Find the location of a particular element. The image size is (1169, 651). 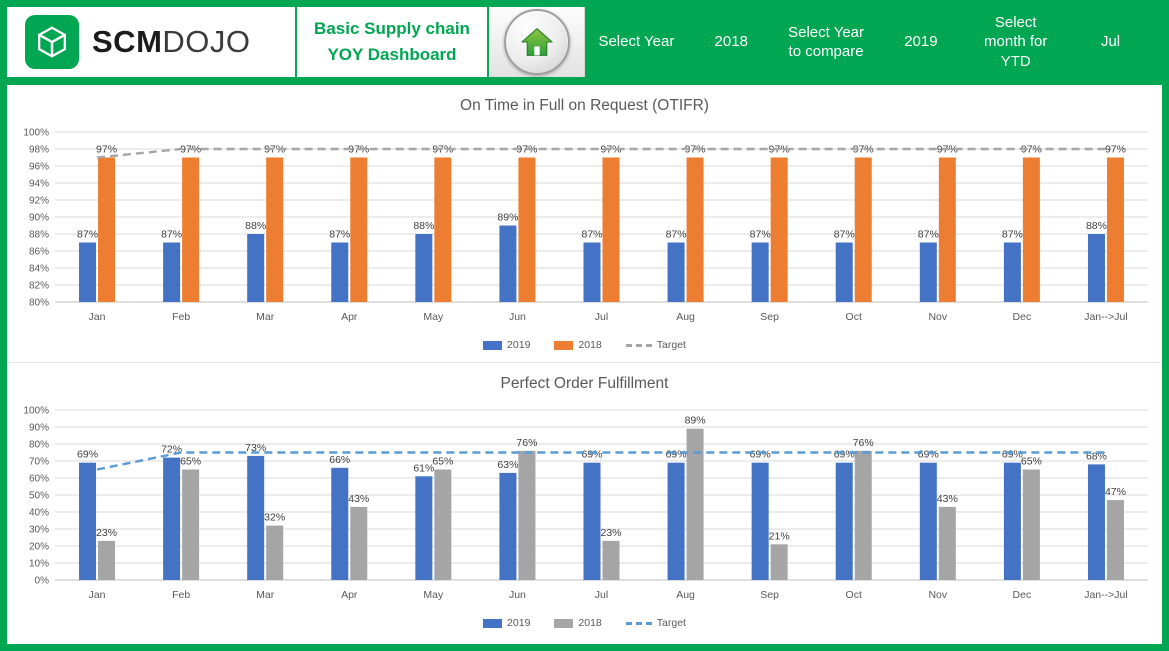

chart-legend-pof: 2019 2018 Target is located at coordinates (584, 623).